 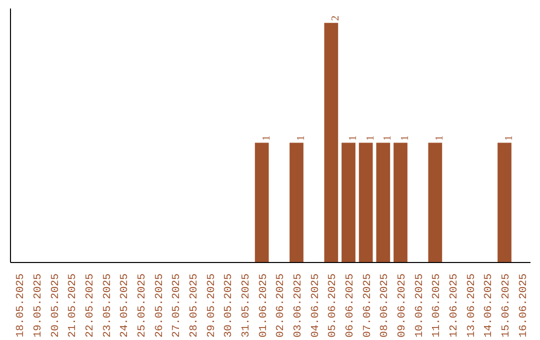 What do you see at coordinates (524, 305) in the screenshot?
I see `x-tick-label: 16.06.2025` at bounding box center [524, 305].